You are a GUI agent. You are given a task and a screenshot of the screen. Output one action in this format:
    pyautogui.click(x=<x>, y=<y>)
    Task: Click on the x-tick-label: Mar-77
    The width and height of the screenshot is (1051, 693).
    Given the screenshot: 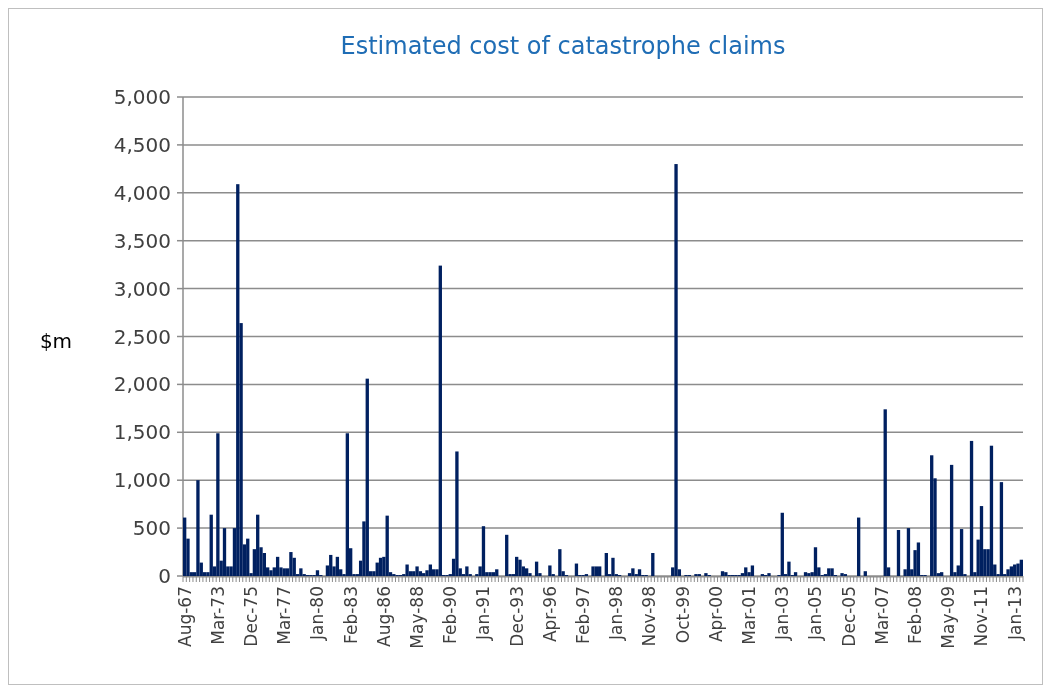 What is the action you would take?
    pyautogui.click(x=284, y=615)
    